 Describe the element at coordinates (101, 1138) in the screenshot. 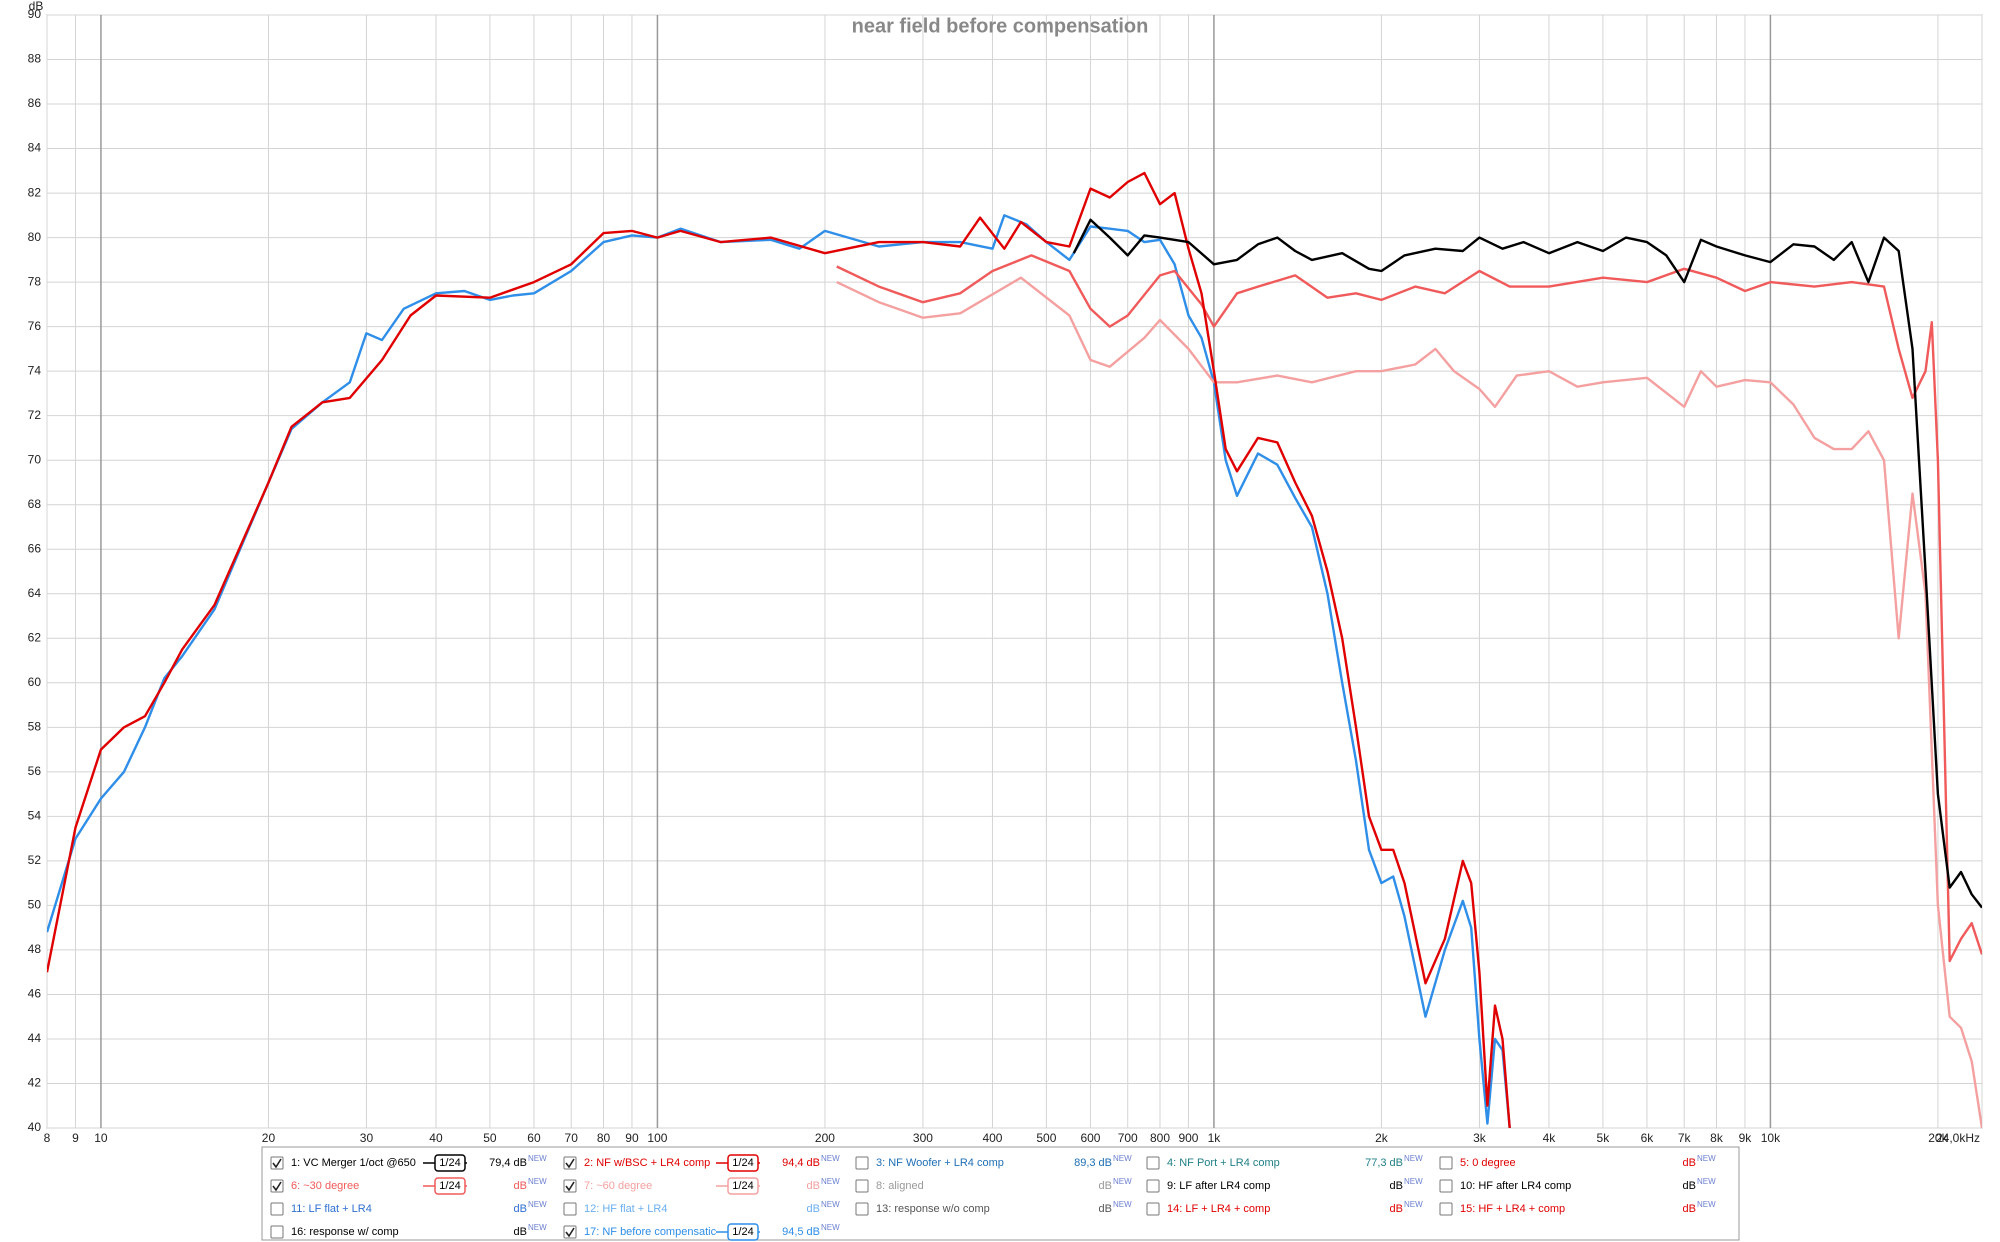

I see `x-tick-label: 10` at that location.